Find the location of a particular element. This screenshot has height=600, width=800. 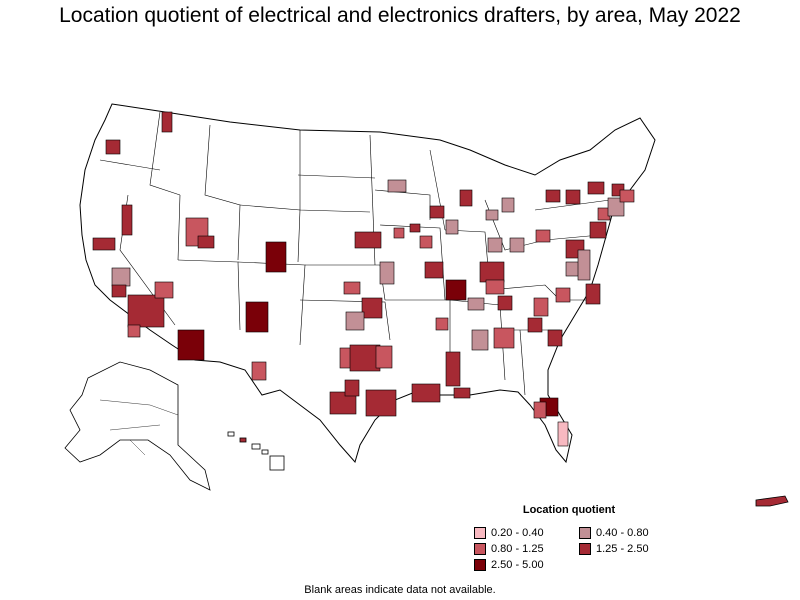

legend-item-0-80-1-25: 0.80 - 1.25 is located at coordinates (526, 549).